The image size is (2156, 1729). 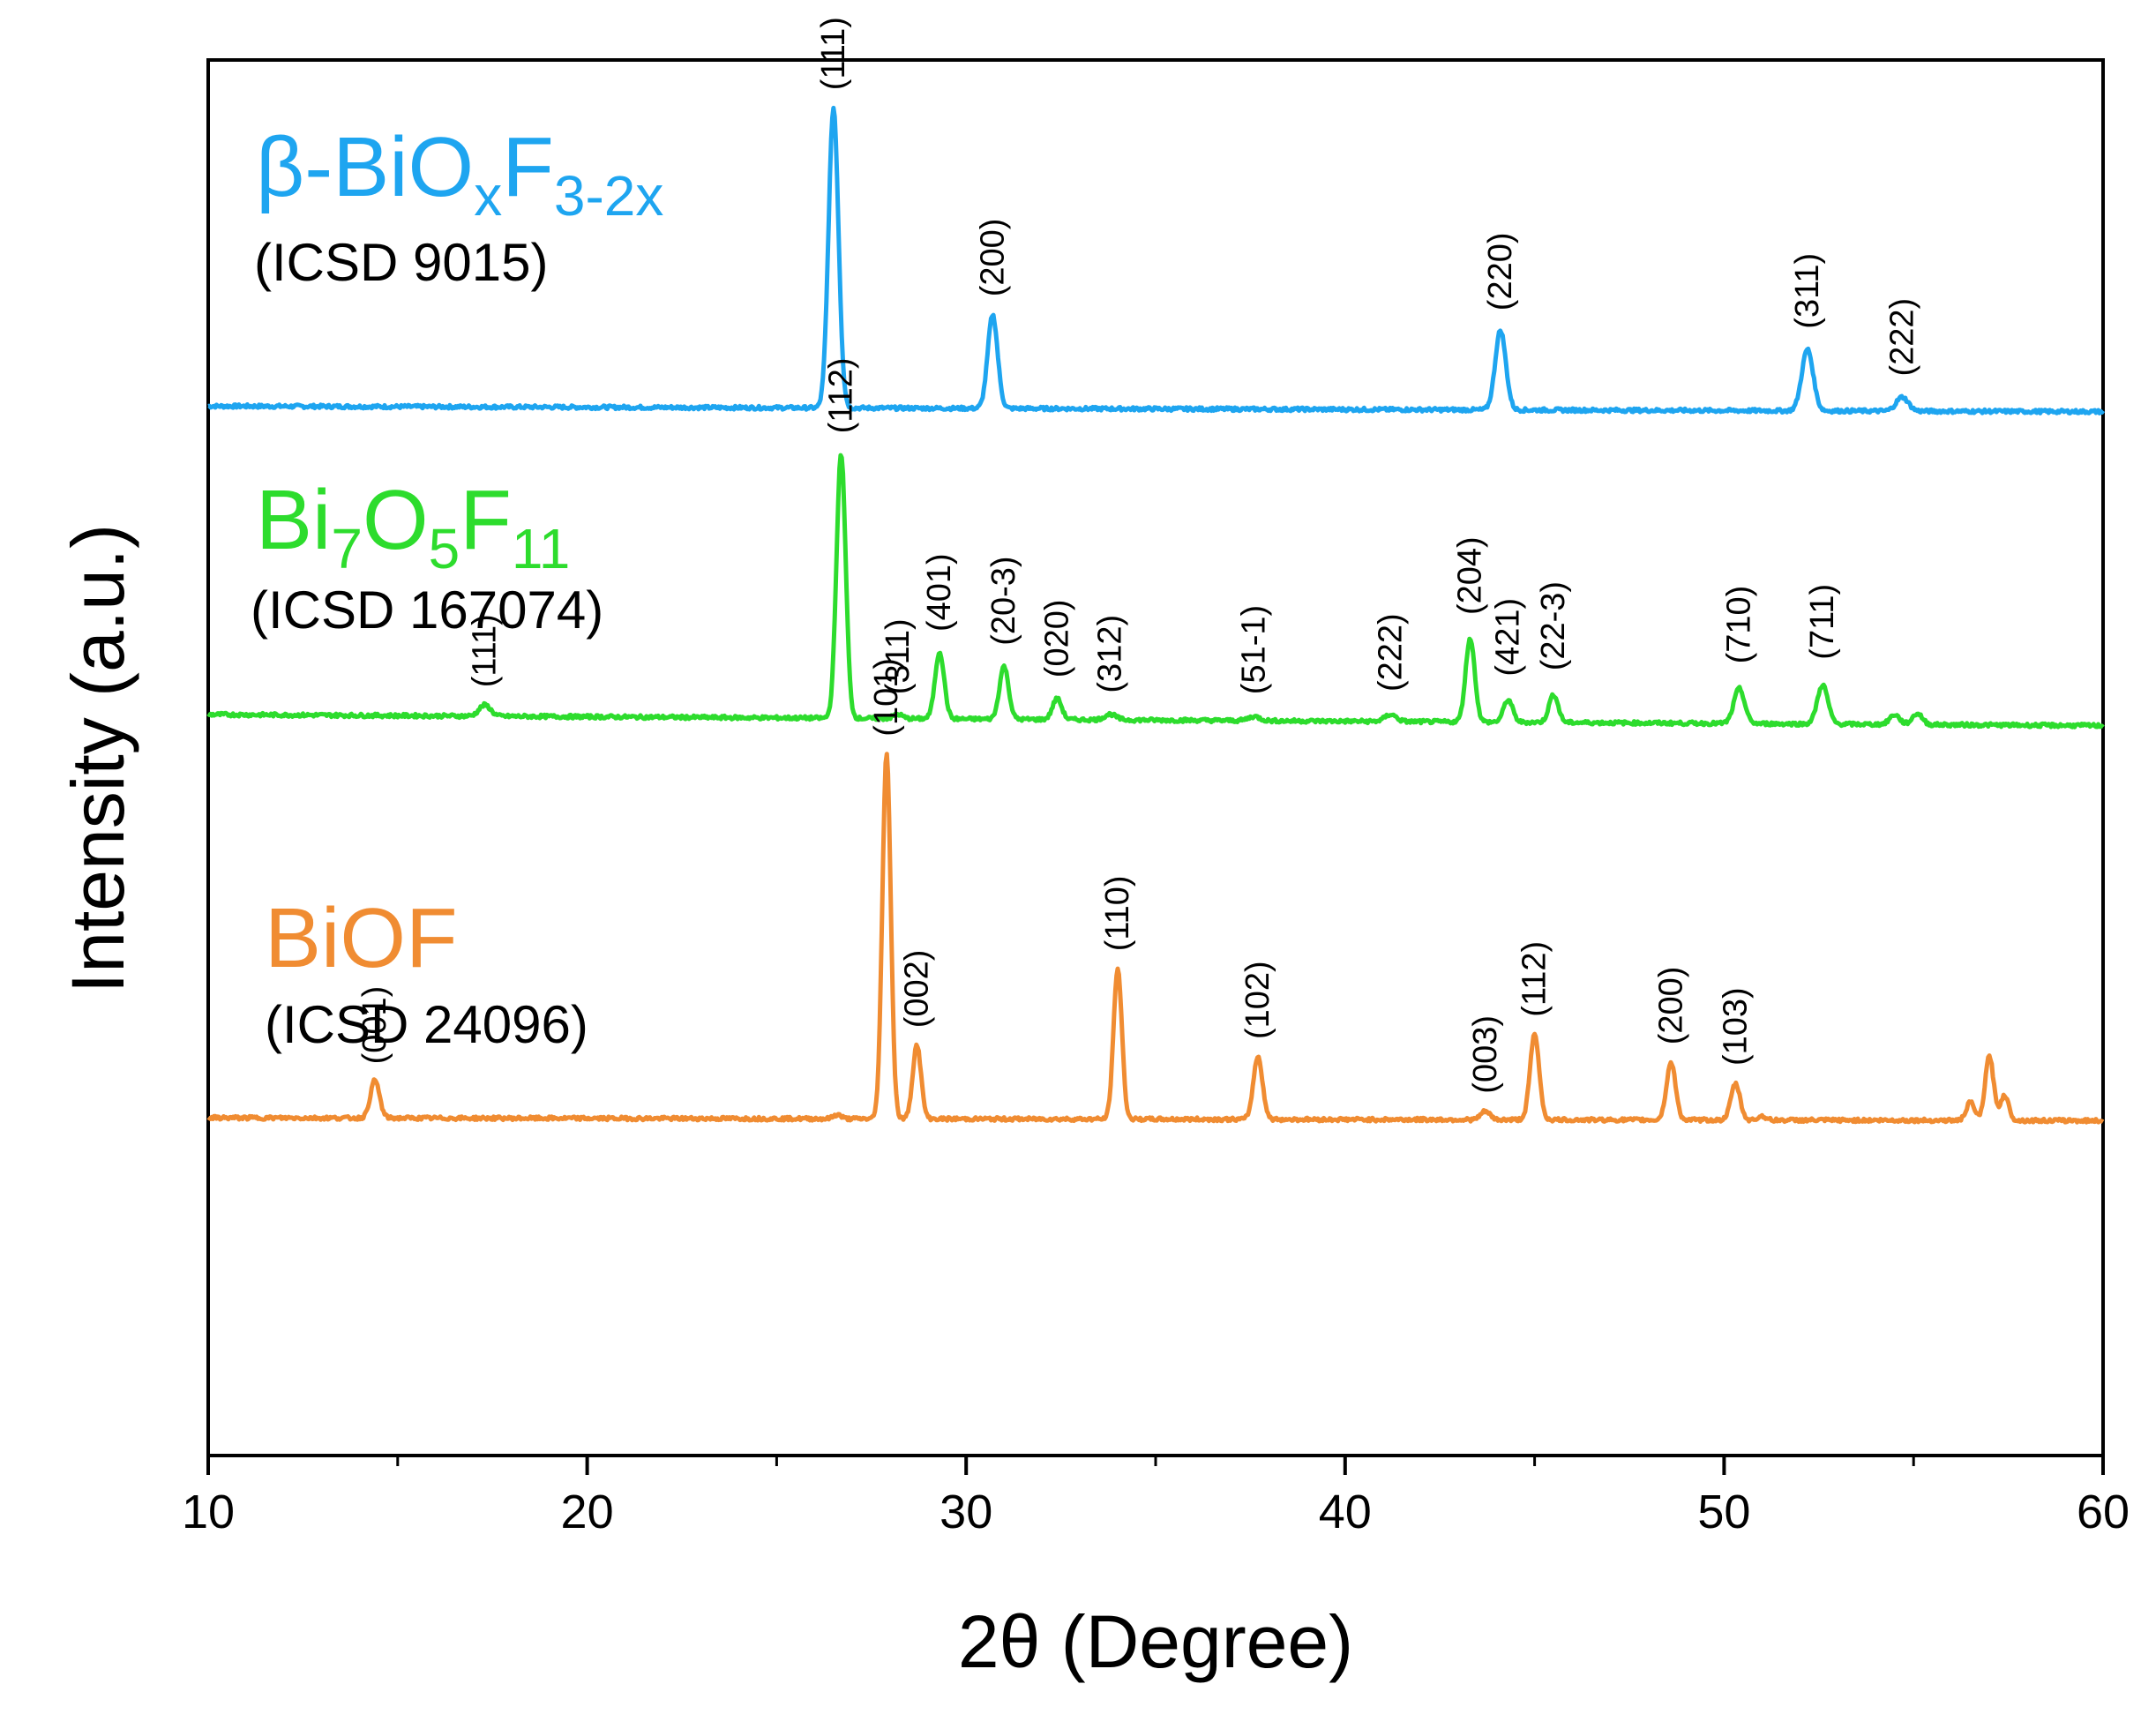 What do you see at coordinates (1902, 337) in the screenshot?
I see `peak-label-beta-4: (222)` at bounding box center [1902, 337].